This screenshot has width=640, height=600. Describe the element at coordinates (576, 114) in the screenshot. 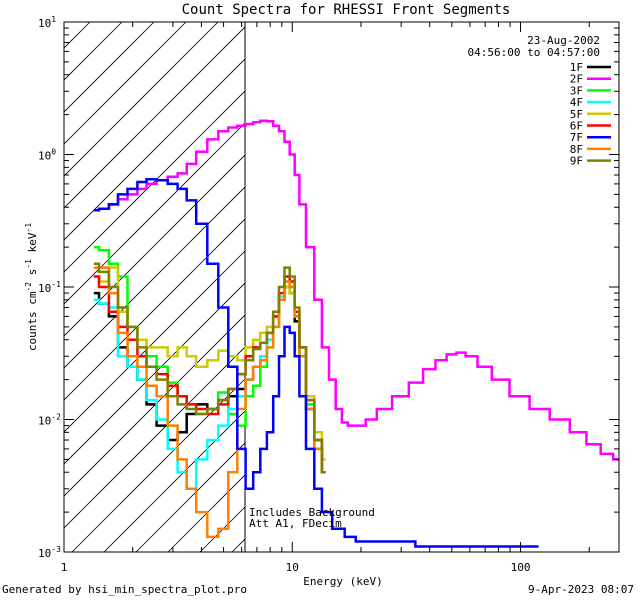

I see `legend-label: 5F` at that location.